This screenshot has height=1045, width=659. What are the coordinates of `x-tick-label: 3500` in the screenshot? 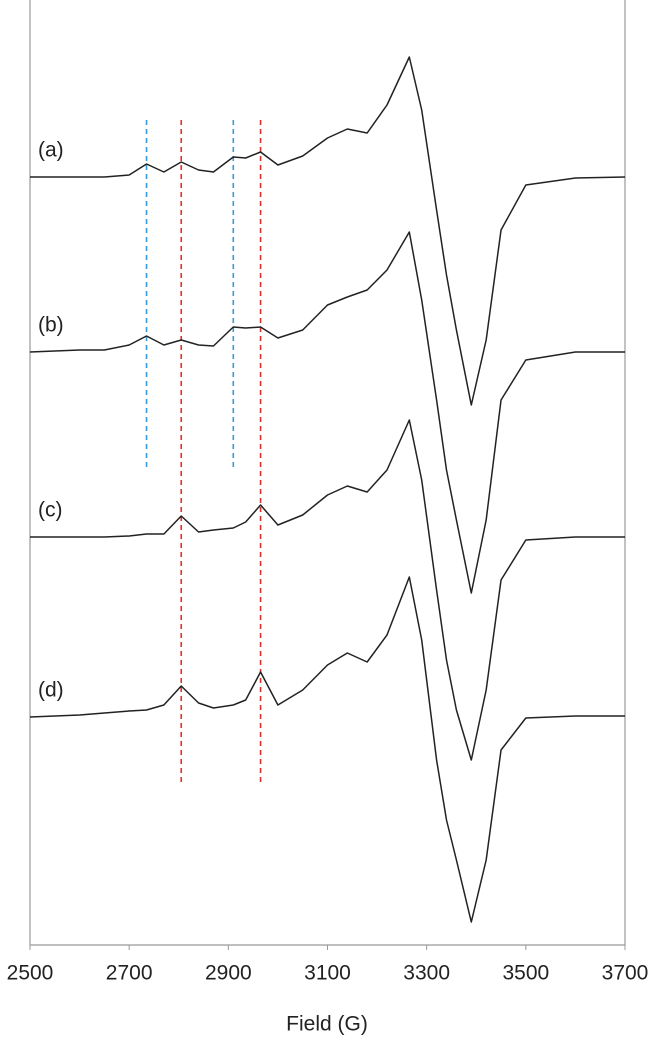 It's located at (525, 973).